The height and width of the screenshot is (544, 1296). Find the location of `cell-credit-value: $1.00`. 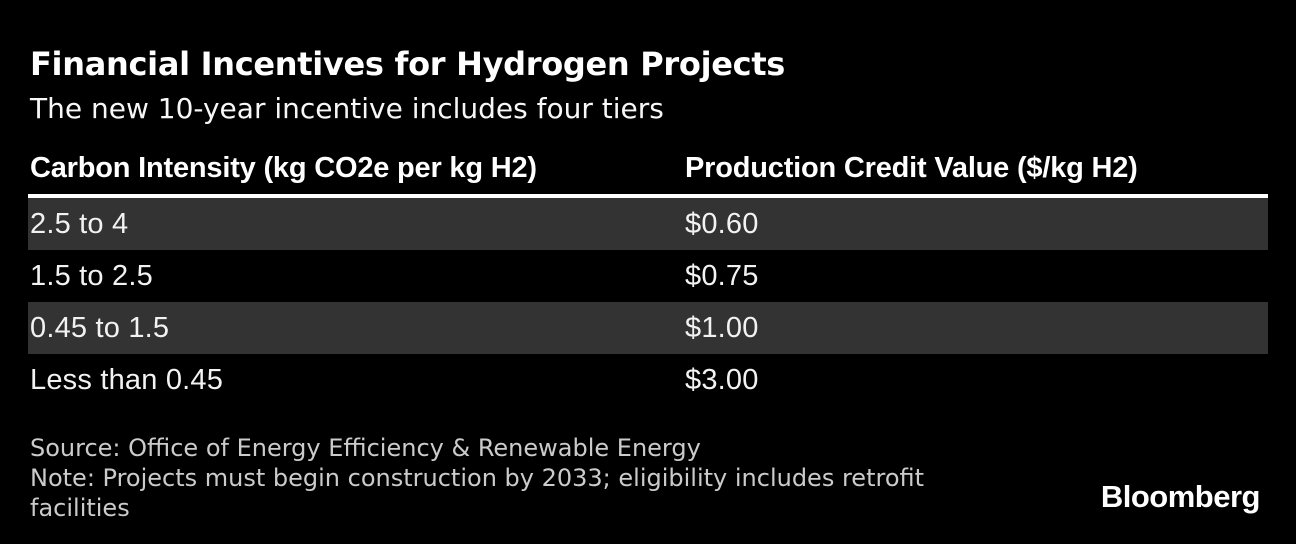

cell-credit-value: $1.00 is located at coordinates (722, 327).